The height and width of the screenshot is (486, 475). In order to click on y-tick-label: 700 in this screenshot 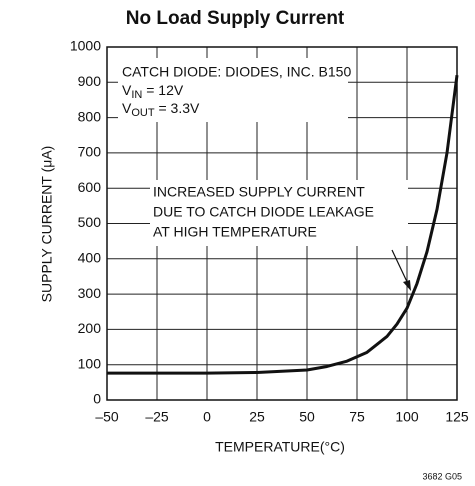, I will do `click(90, 152)`.